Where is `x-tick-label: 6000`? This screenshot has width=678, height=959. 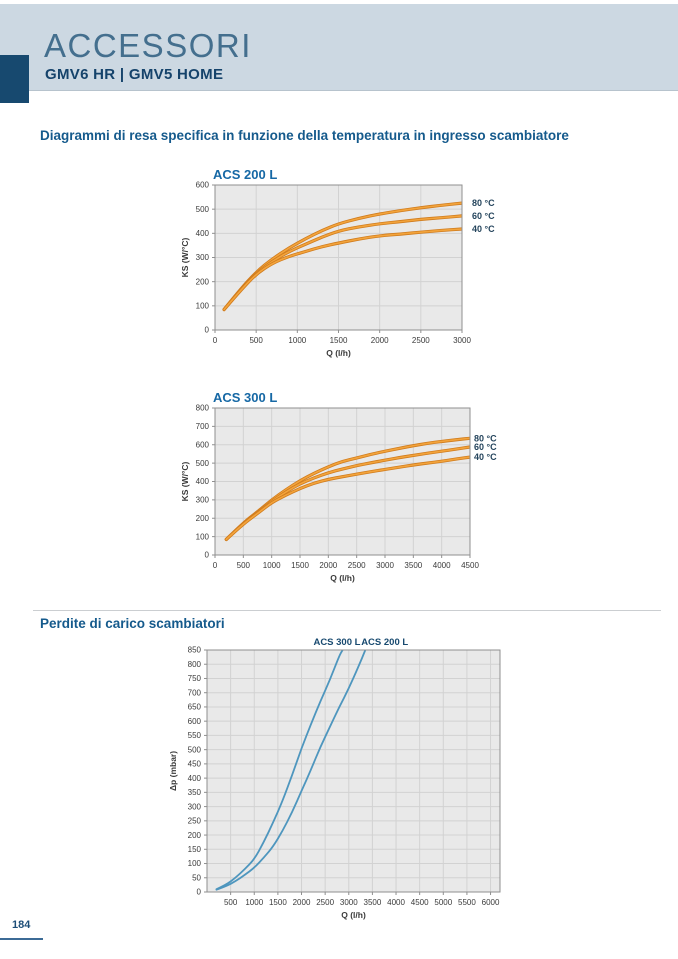 x-tick-label: 6000 is located at coordinates (491, 902).